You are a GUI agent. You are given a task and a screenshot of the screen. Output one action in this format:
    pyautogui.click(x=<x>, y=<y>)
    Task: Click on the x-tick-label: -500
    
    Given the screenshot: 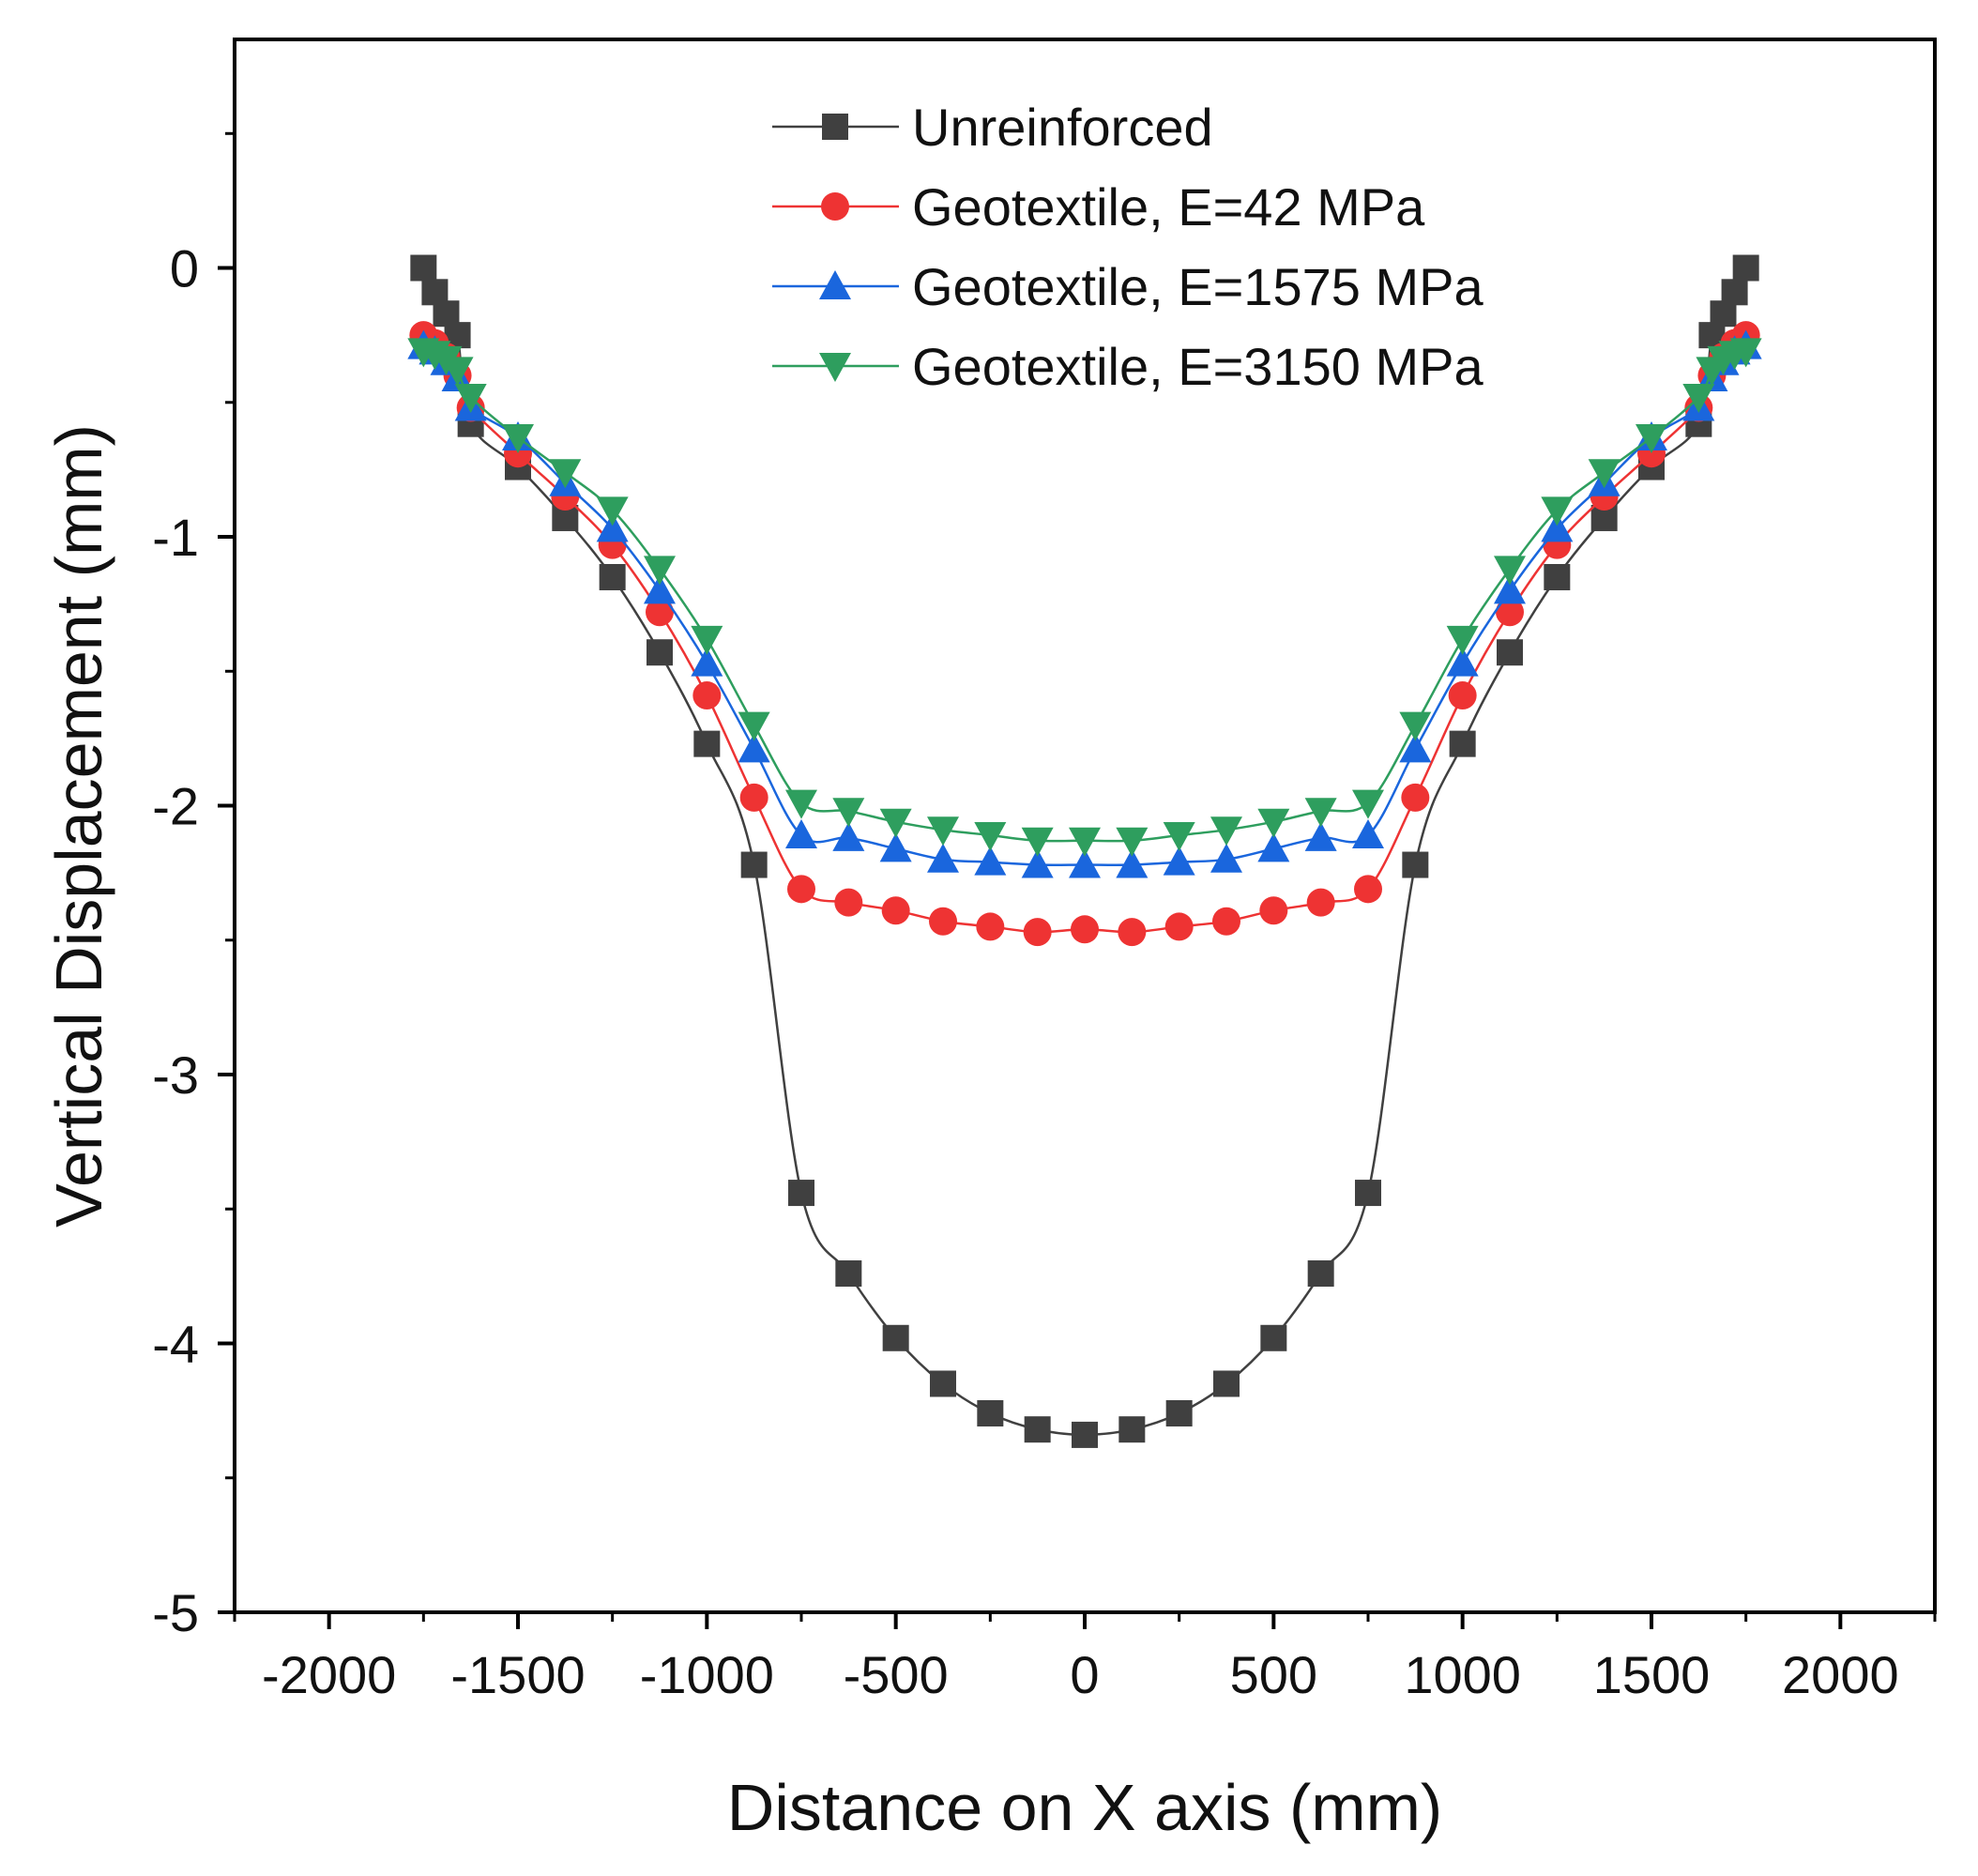 What is the action you would take?
    pyautogui.click(x=896, y=1674)
    